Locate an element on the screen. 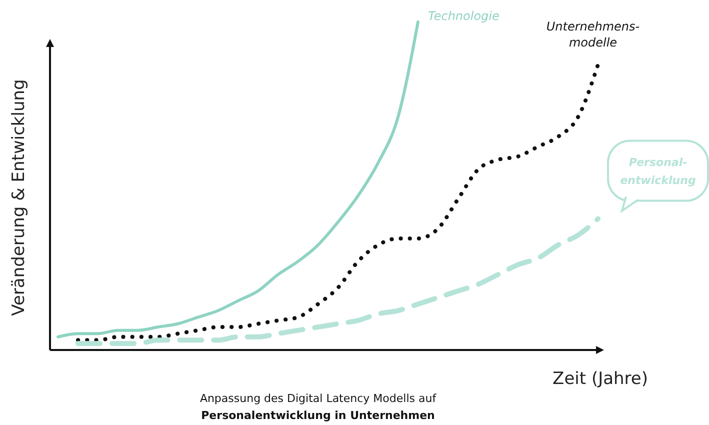 The image size is (709, 425). text: Personalentwicklung in Unternehmen is located at coordinates (318, 415).